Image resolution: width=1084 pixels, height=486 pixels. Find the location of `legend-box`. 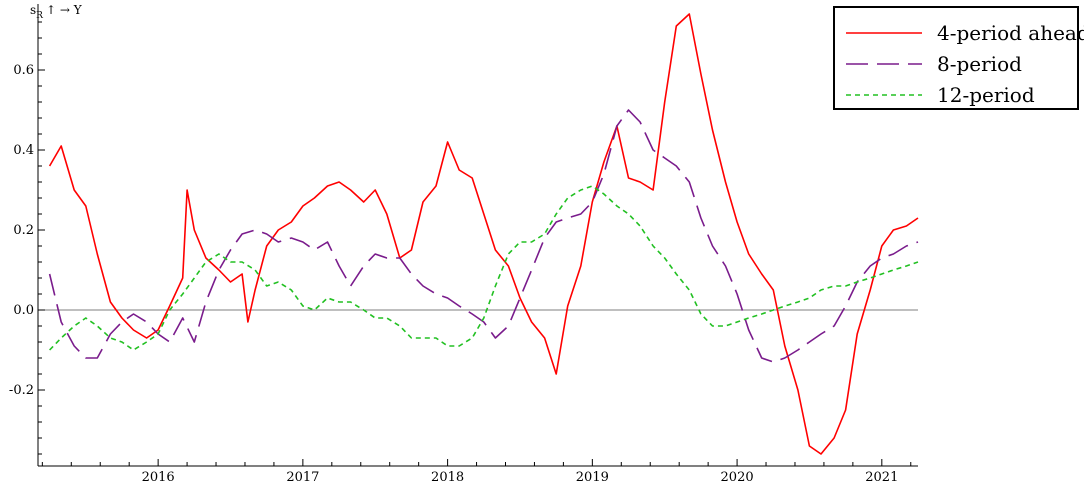

legend-box is located at coordinates (956, 58).